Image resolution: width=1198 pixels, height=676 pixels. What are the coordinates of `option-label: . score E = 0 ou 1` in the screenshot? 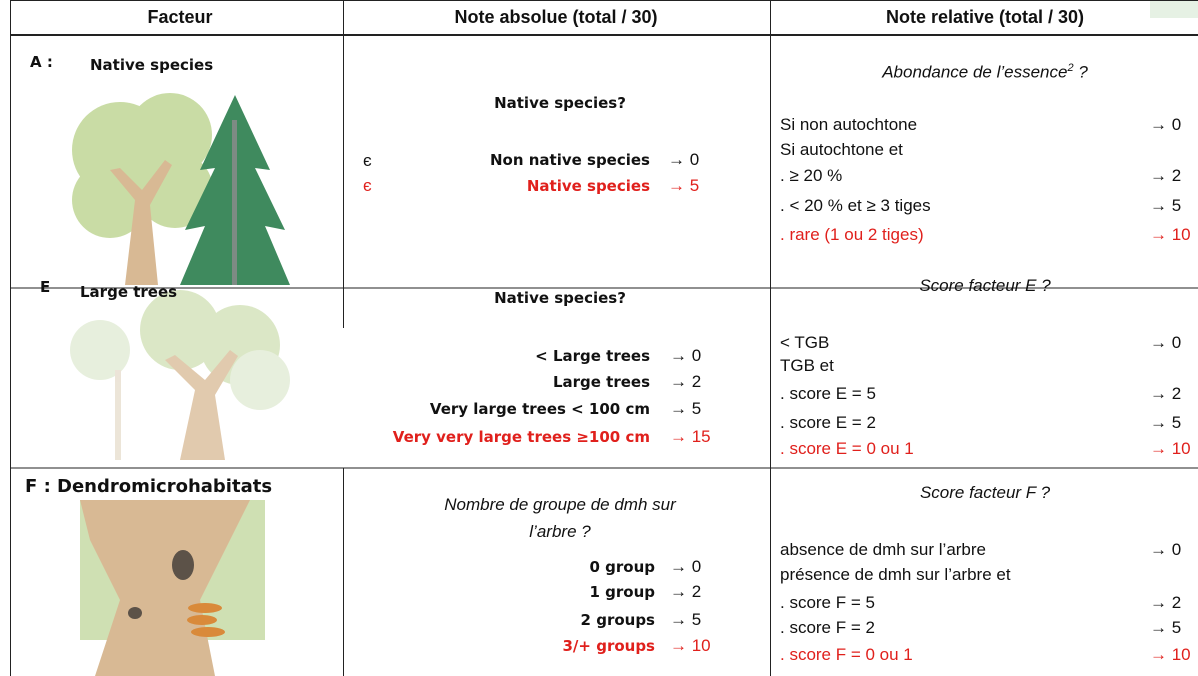 It's located at (847, 448).